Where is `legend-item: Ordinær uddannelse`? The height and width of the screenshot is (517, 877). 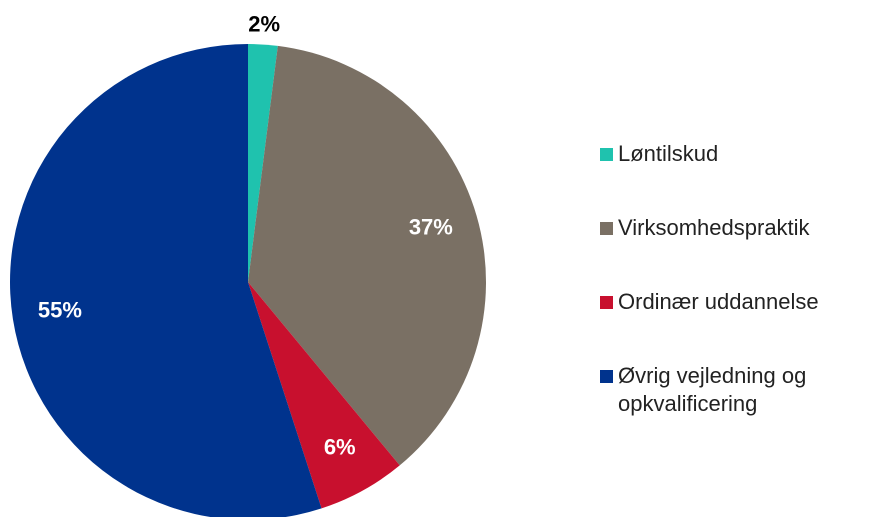
legend-item: Ordinær uddannelse is located at coordinates (737, 302).